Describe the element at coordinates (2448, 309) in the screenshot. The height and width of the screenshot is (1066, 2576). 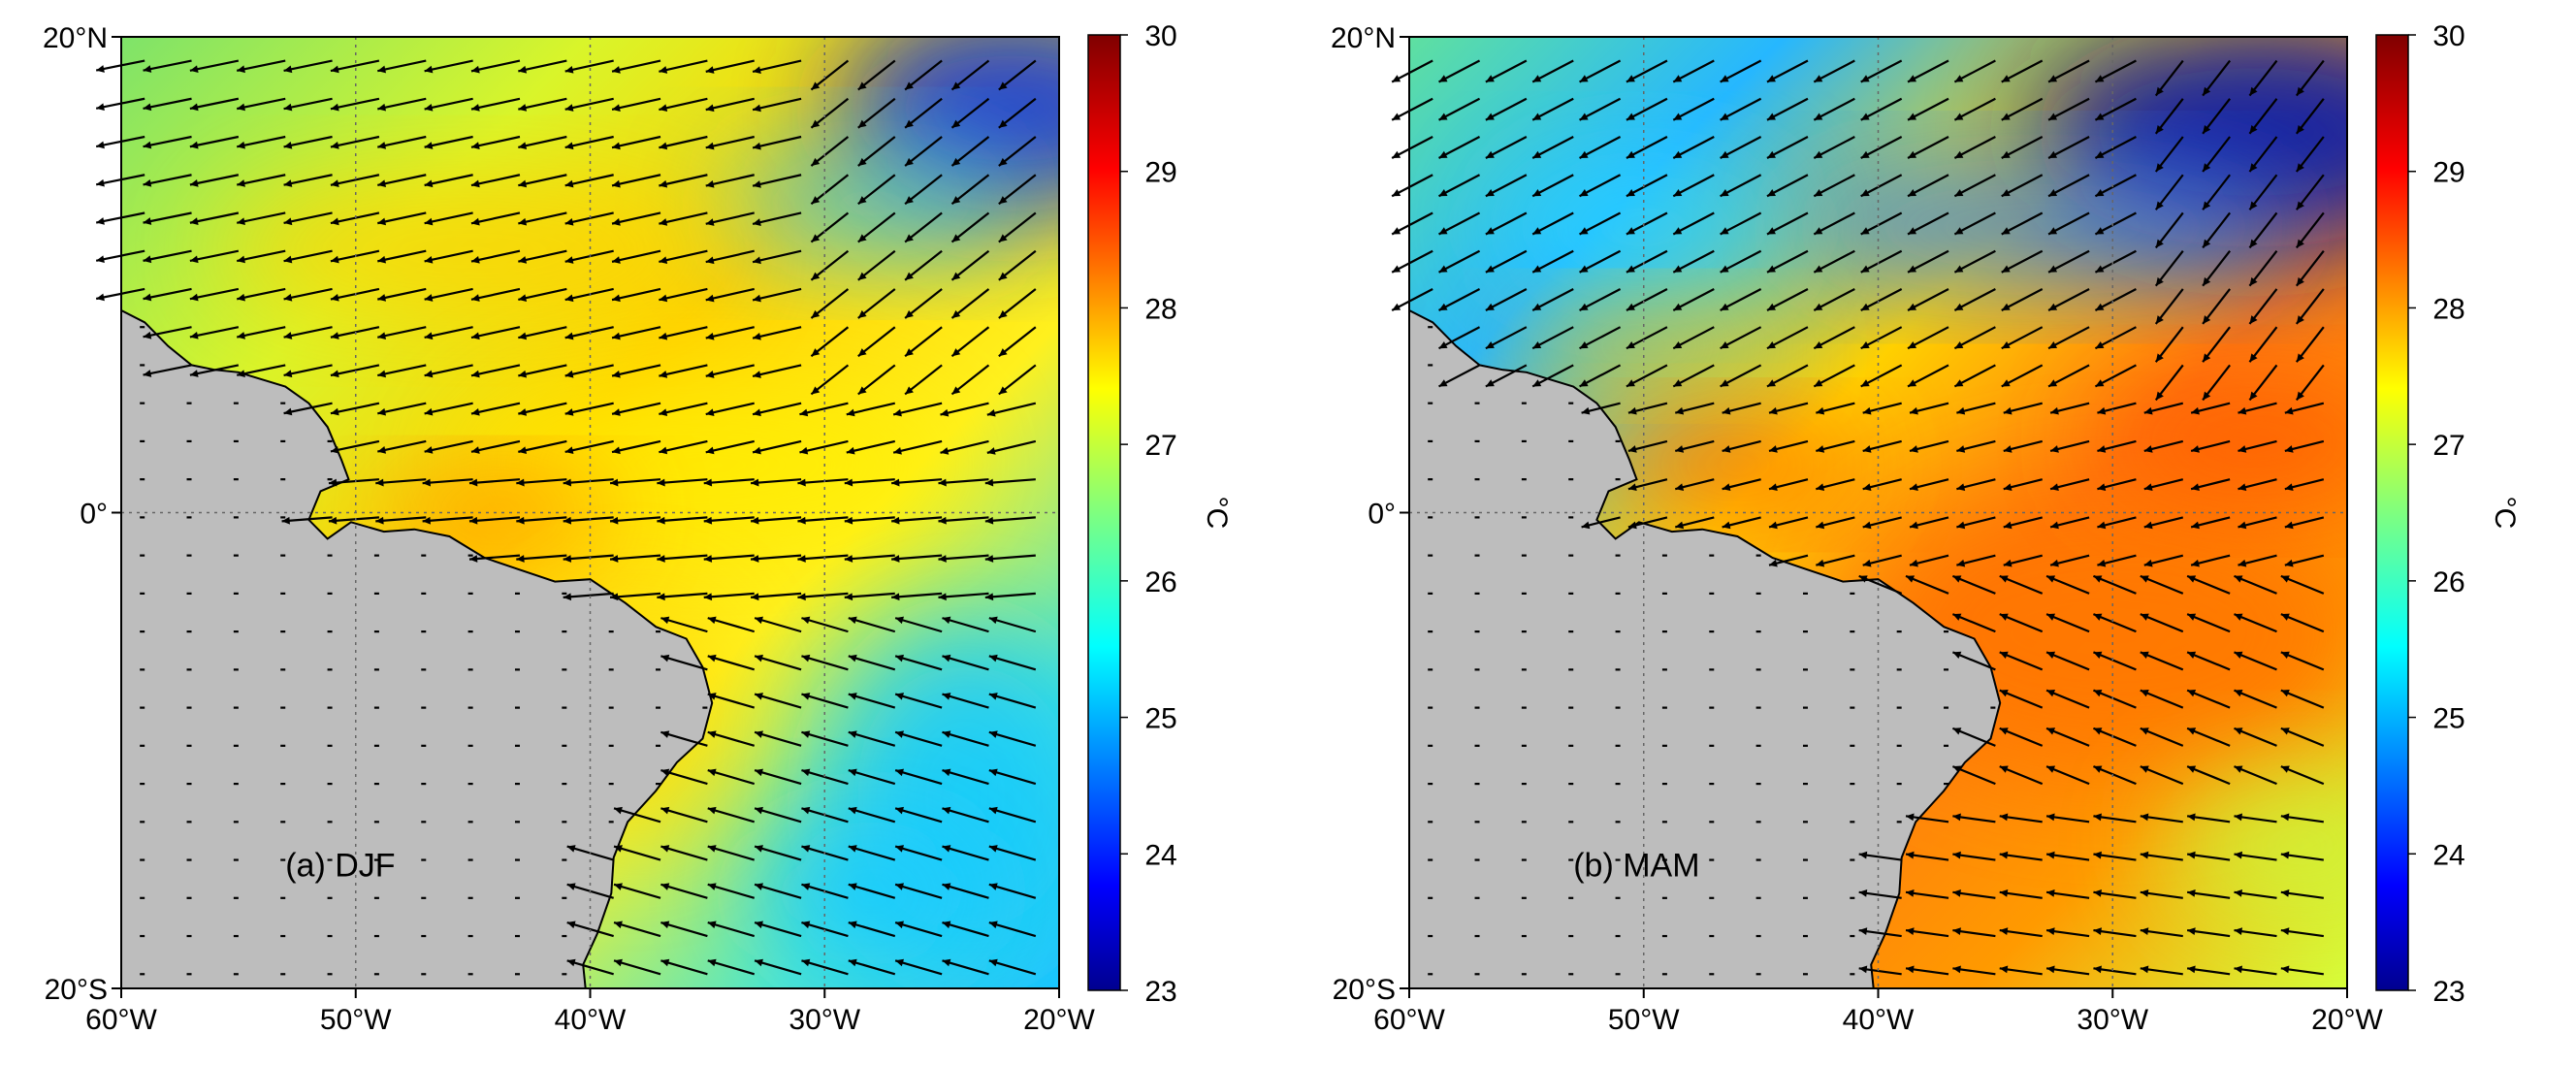
I see `colorbar-tick-label: 28` at that location.